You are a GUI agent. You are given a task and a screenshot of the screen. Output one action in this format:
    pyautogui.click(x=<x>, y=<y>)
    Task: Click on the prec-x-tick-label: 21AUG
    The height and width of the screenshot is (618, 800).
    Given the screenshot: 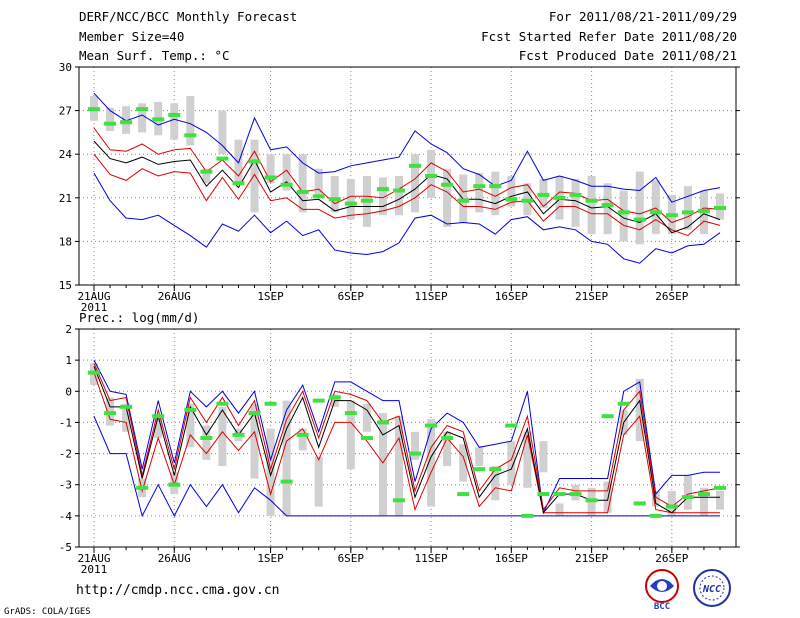 What is the action you would take?
    pyautogui.click(x=93, y=558)
    